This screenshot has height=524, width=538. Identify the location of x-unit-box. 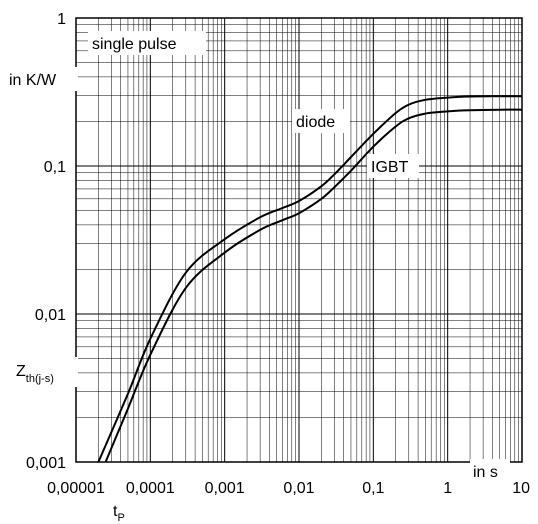
(490, 470).